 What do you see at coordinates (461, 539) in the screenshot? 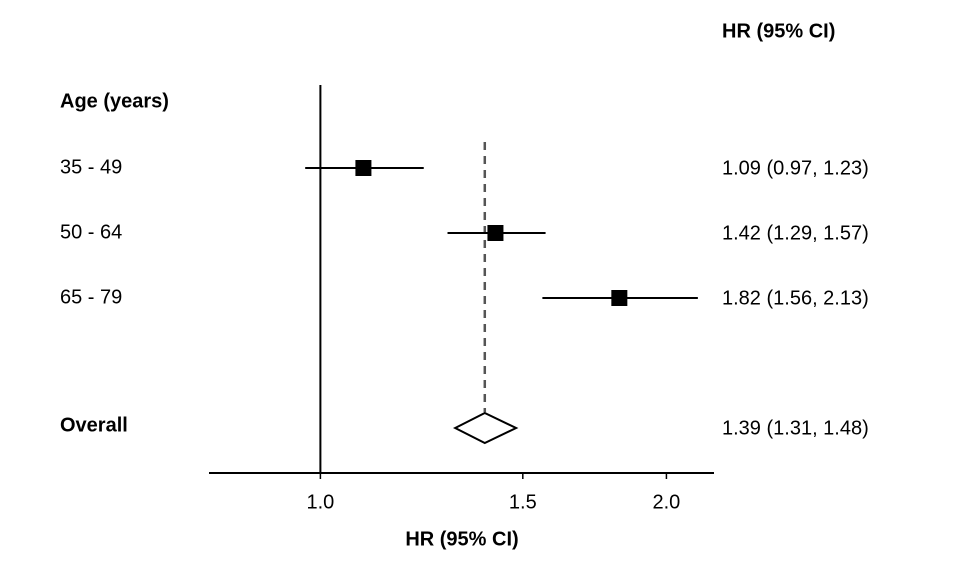
I see `x-axis-label: HR (95% CI)` at bounding box center [461, 539].